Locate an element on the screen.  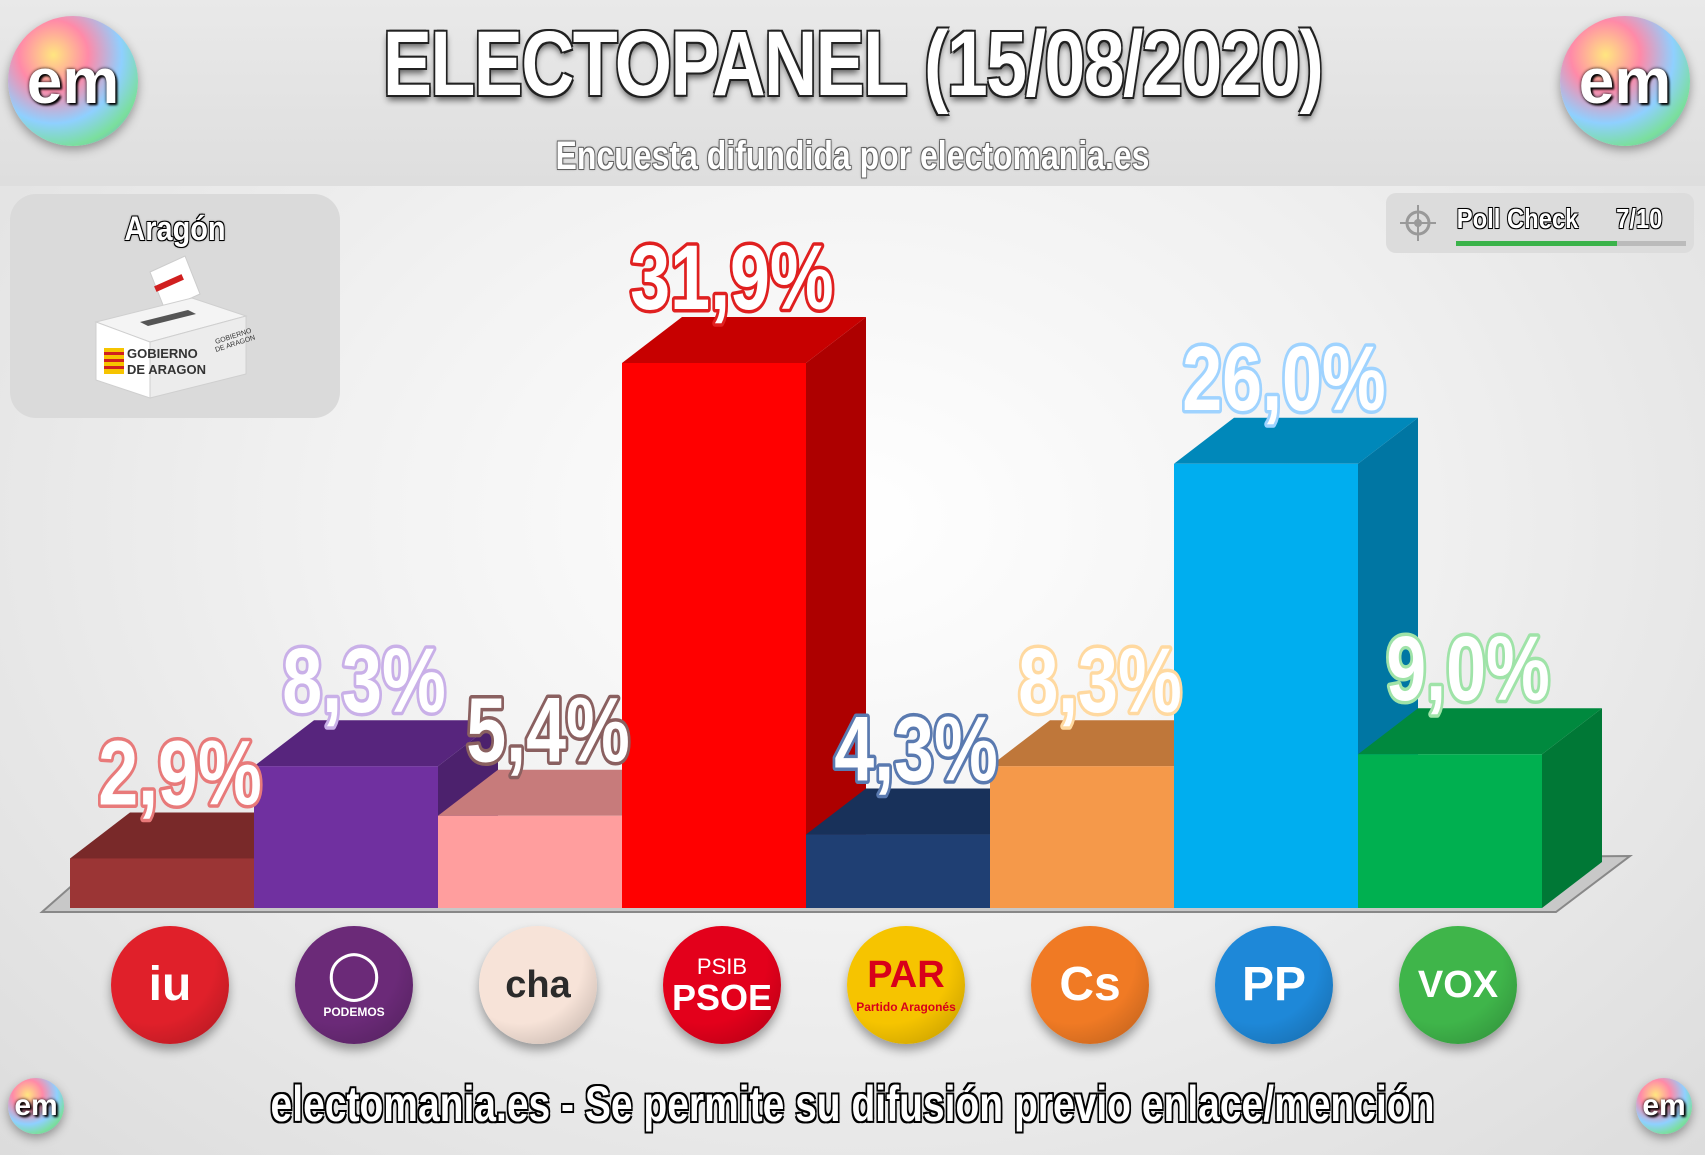
party-logo-pp: PP is located at coordinates (1274, 985).